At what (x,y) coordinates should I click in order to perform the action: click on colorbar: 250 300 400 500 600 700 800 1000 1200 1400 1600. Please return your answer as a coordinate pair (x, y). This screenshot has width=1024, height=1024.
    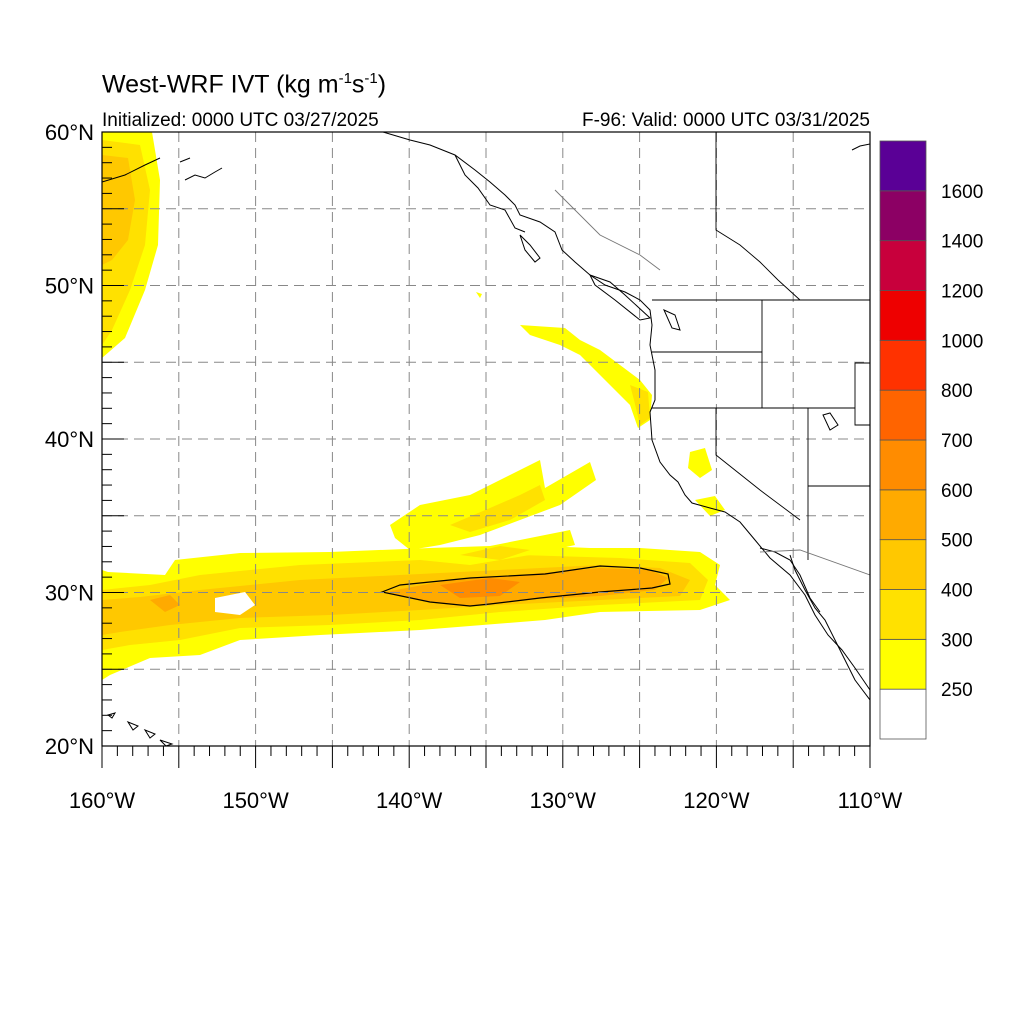
    Looking at the image, I should click on (931, 440).